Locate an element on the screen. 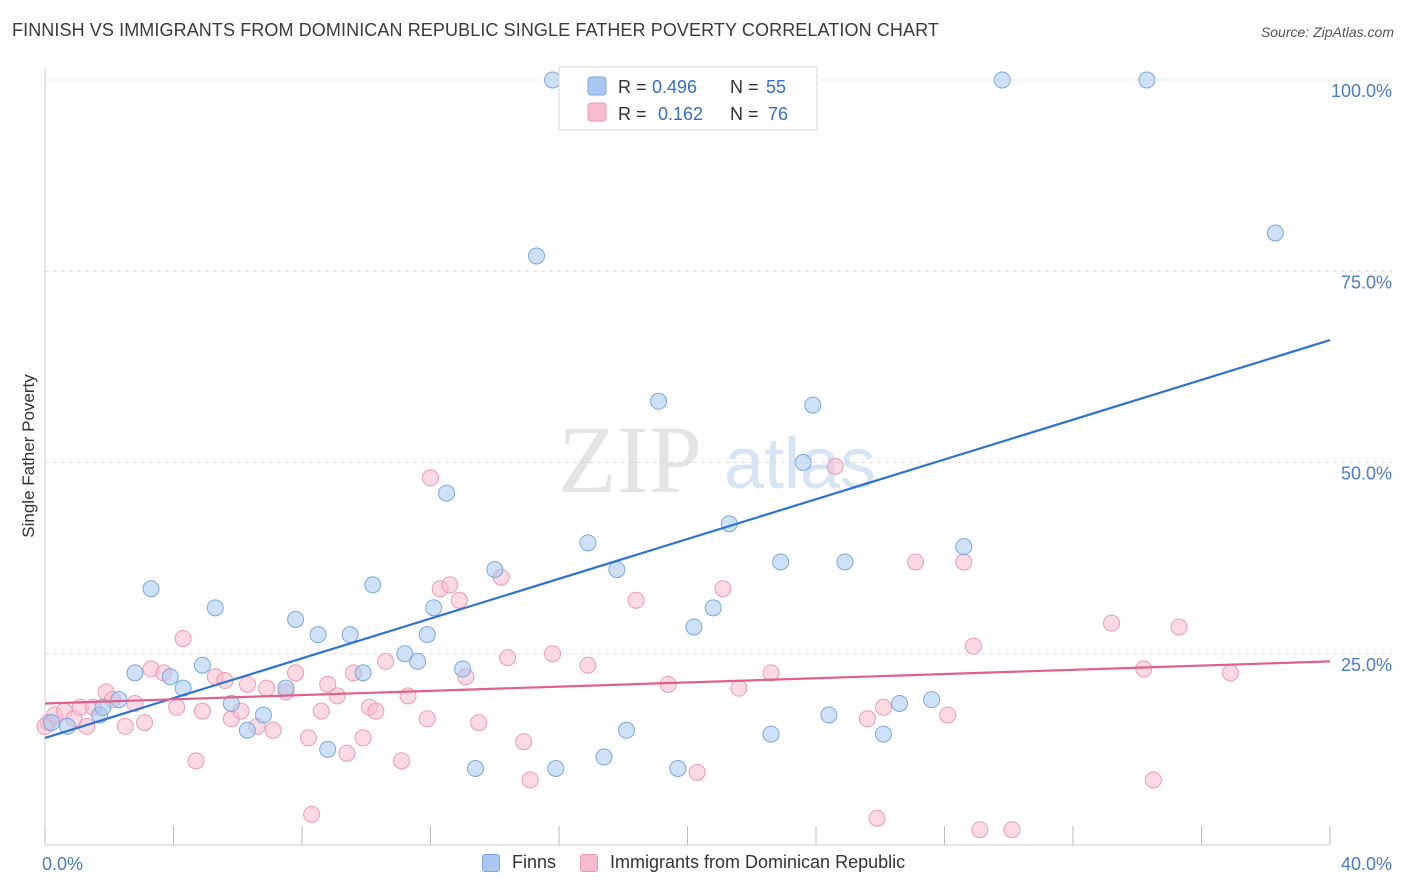  bottom-legend-dominican-label: Immigrants from Dominican Republic is located at coordinates (758, 862).